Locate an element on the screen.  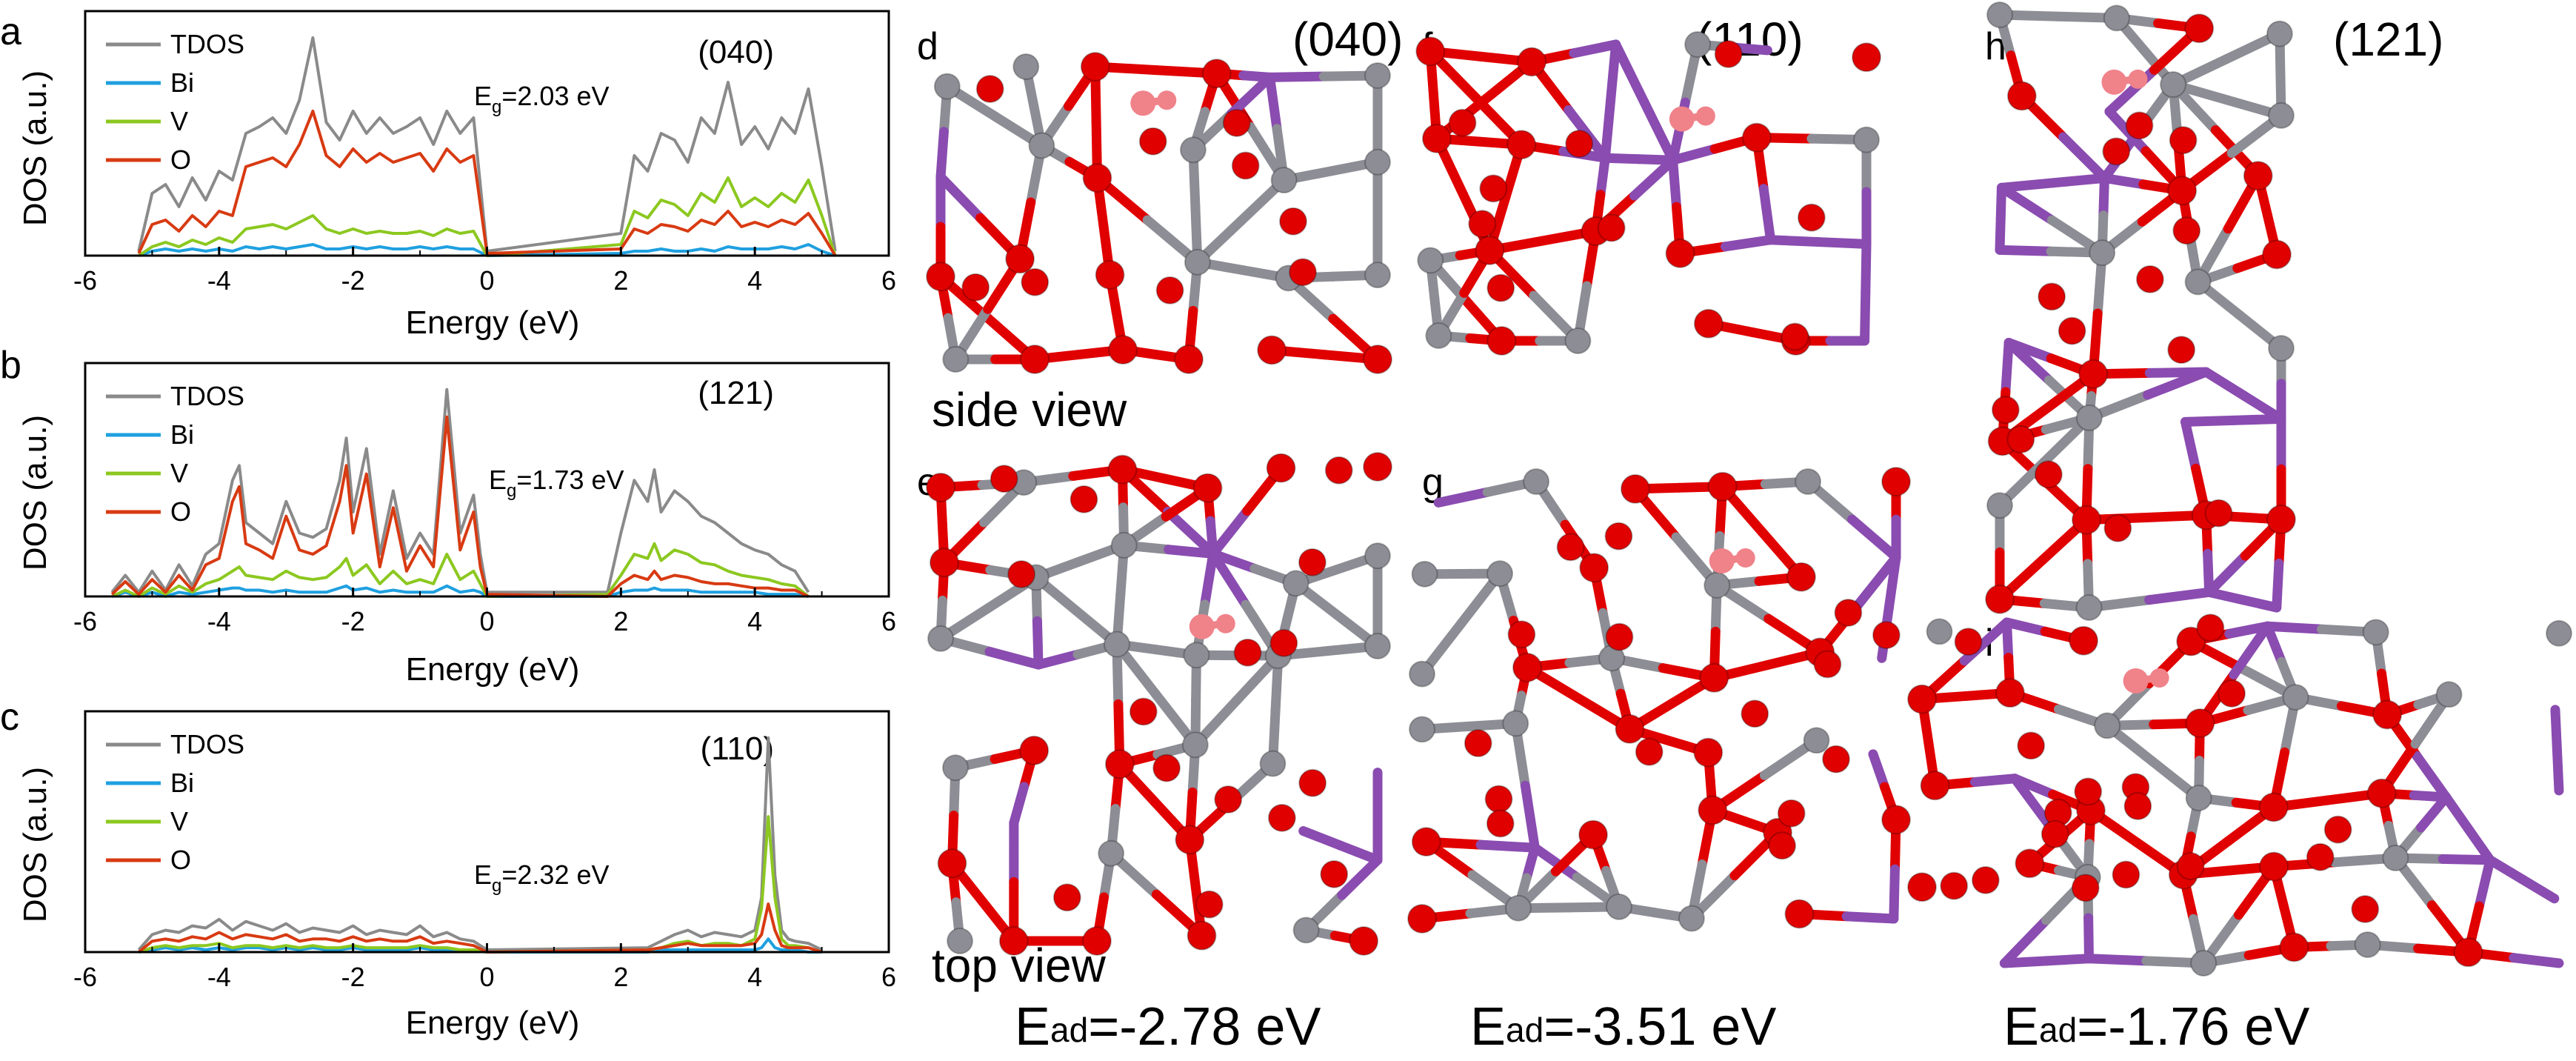
surface-label-c: (110) is located at coordinates (737, 749).